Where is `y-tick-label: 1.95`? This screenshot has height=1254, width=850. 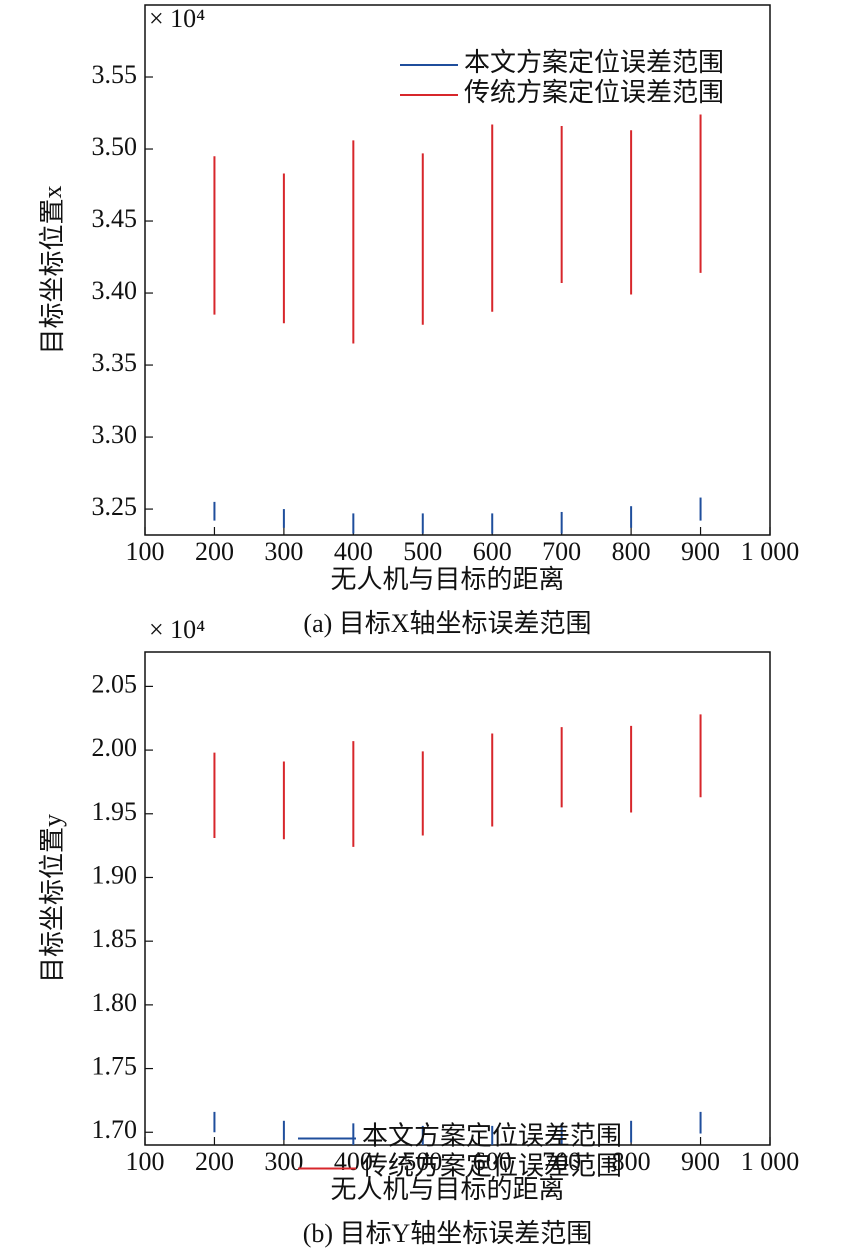 y-tick-label: 1.95 is located at coordinates (115, 811).